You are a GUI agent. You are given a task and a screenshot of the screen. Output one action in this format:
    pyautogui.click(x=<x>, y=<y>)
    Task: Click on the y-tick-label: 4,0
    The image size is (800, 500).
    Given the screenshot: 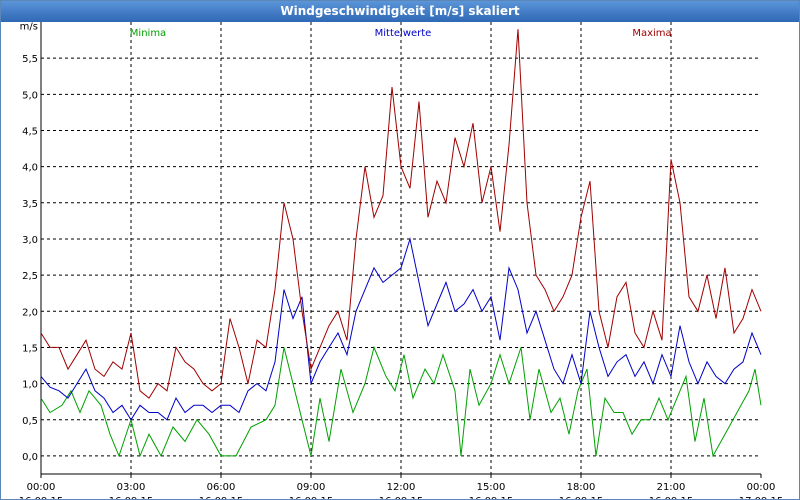 What is the action you would take?
    pyautogui.click(x=30, y=168)
    